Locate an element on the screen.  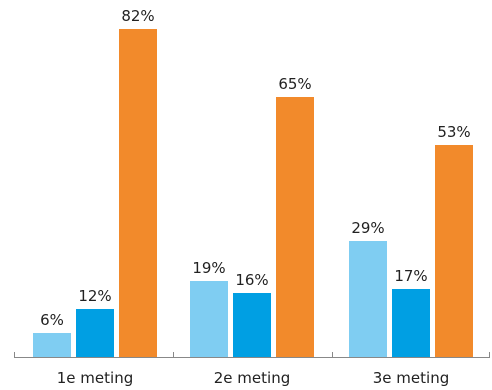
data-label: 16% is located at coordinates (251, 280).